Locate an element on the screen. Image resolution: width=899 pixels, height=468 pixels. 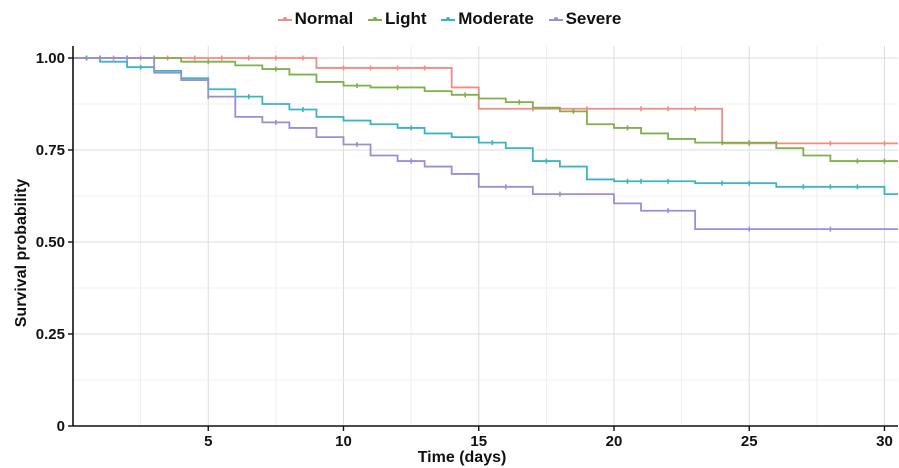
legend-item-light: Light is located at coordinates (397, 19).